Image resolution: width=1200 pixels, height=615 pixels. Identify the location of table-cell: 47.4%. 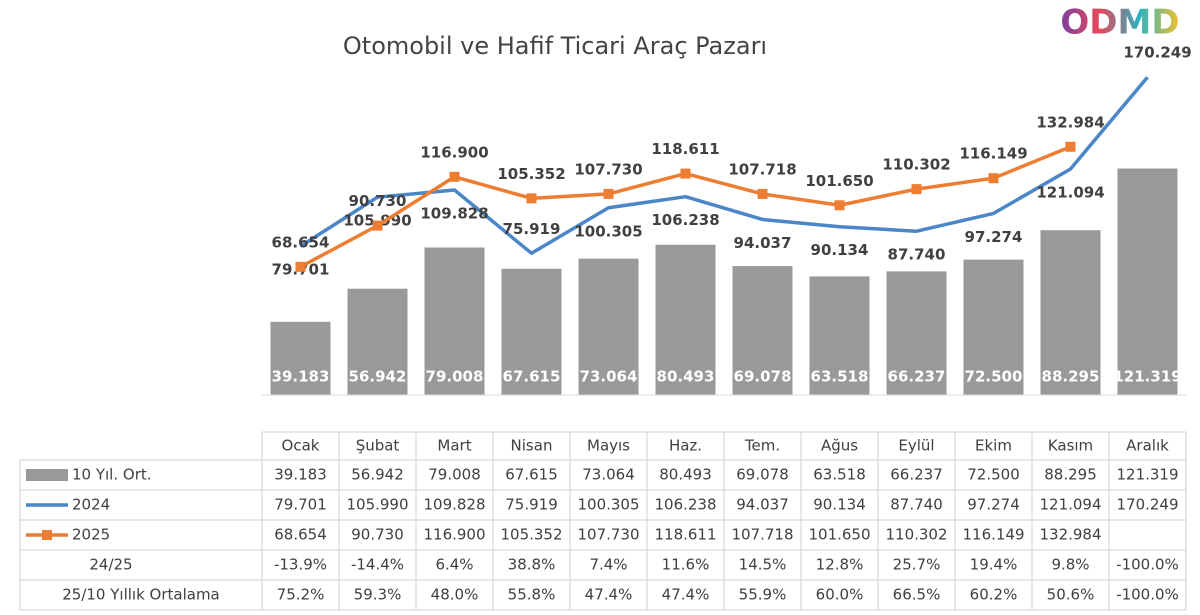
(609, 595).